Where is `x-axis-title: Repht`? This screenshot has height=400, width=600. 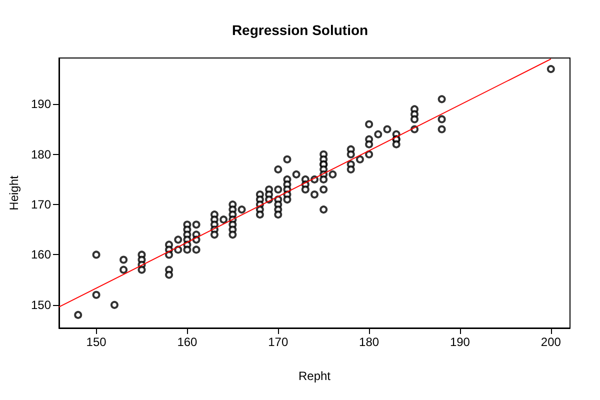 x-axis-title: Repht is located at coordinates (315, 376).